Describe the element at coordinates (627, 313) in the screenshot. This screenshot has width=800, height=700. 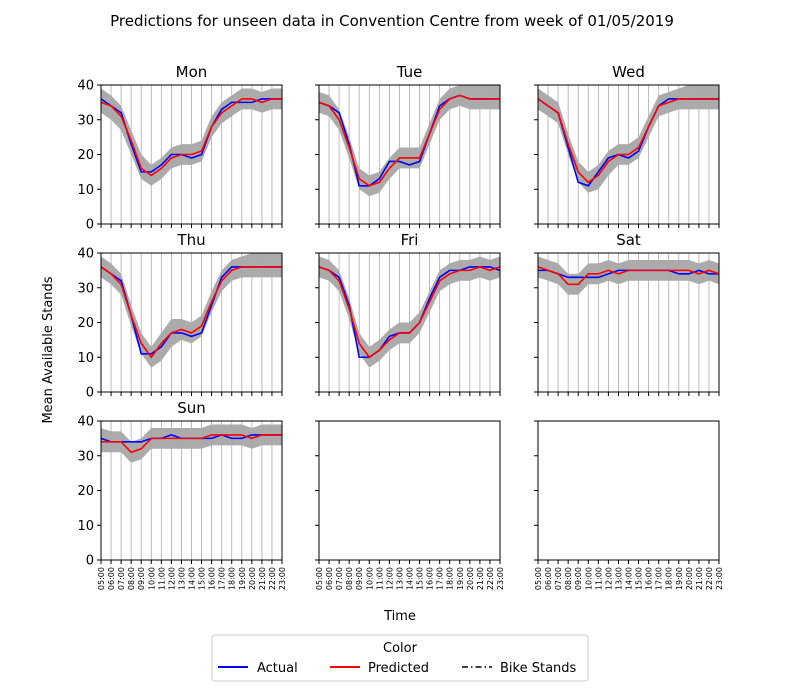
I see `subplot-sat: Sat` at that location.